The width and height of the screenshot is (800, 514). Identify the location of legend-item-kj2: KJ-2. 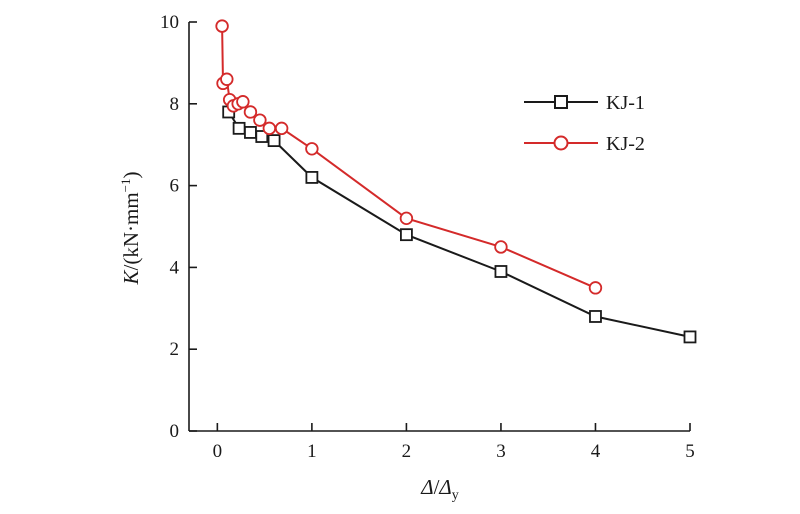
(584, 144).